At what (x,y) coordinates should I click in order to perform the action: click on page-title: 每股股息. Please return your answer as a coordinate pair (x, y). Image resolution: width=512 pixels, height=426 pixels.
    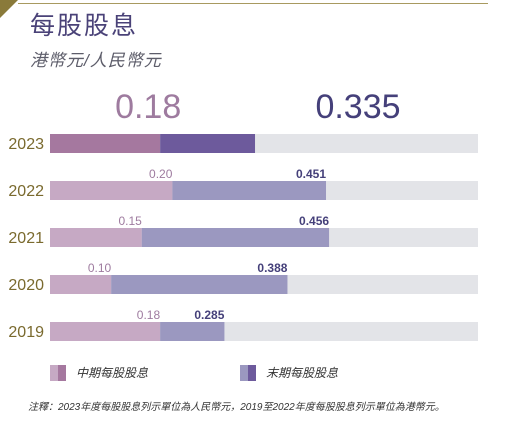
    Looking at the image, I should click on (84, 26).